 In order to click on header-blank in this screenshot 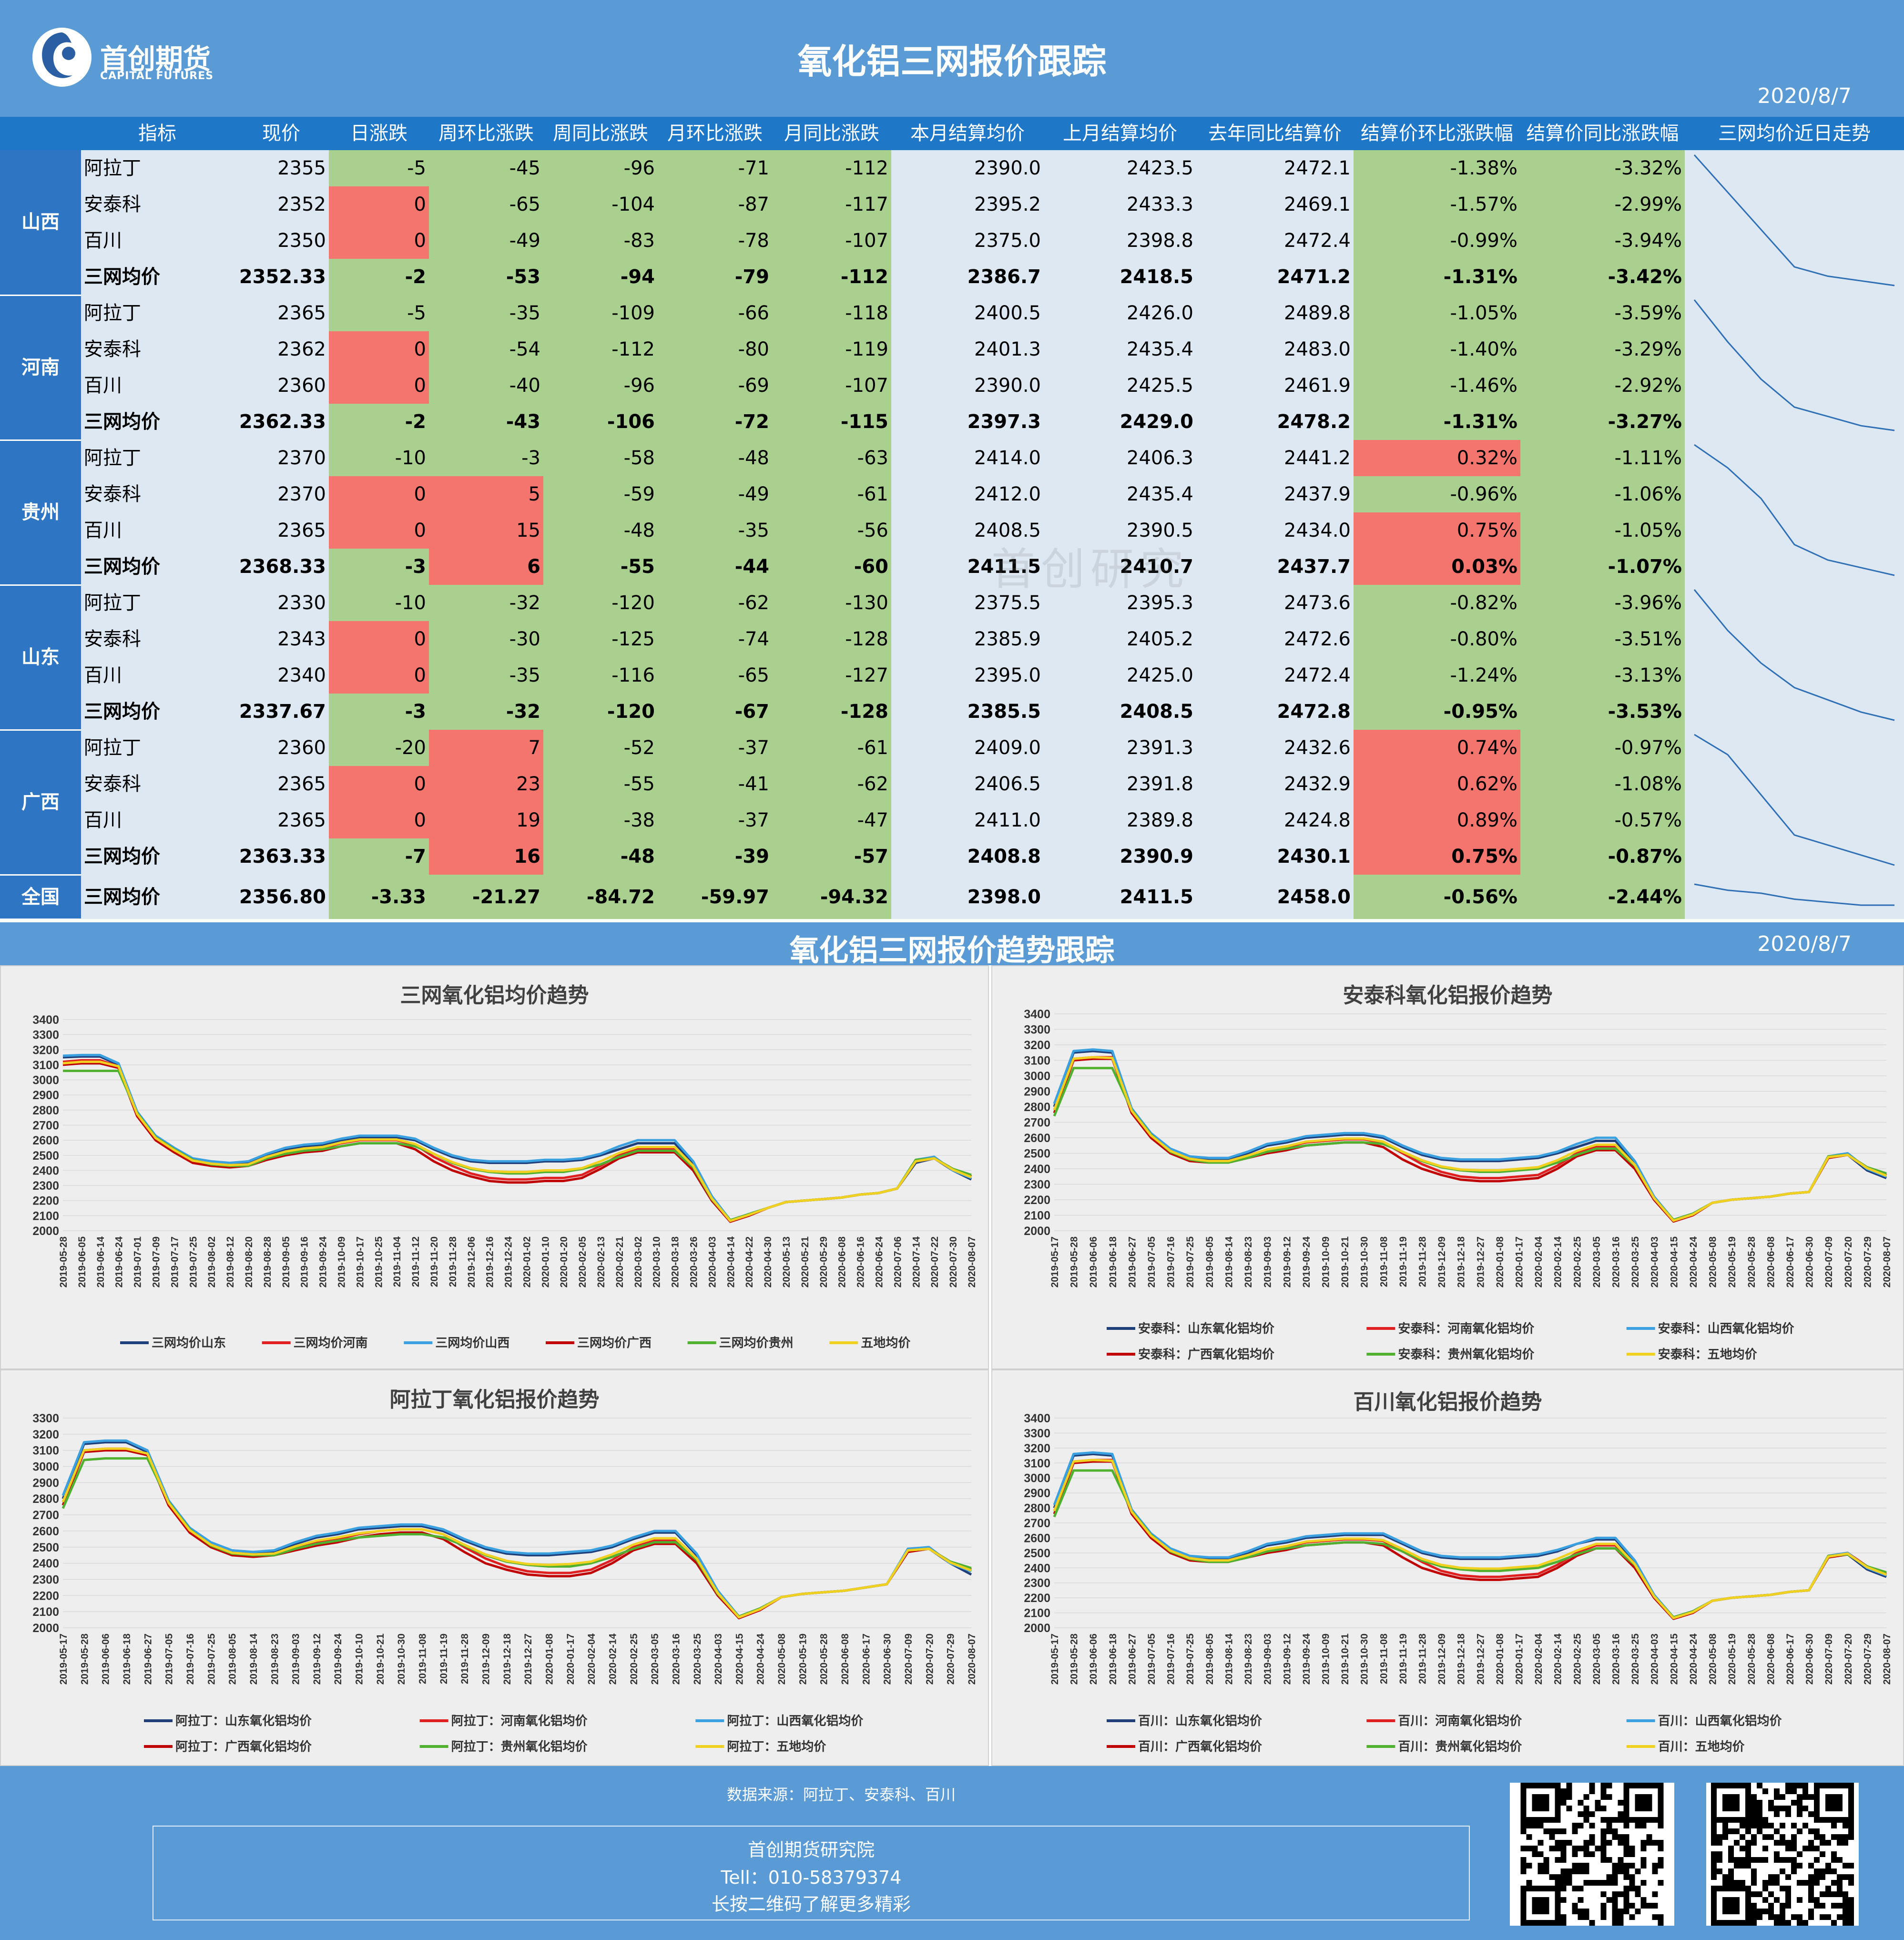, I will do `click(40, 133)`.